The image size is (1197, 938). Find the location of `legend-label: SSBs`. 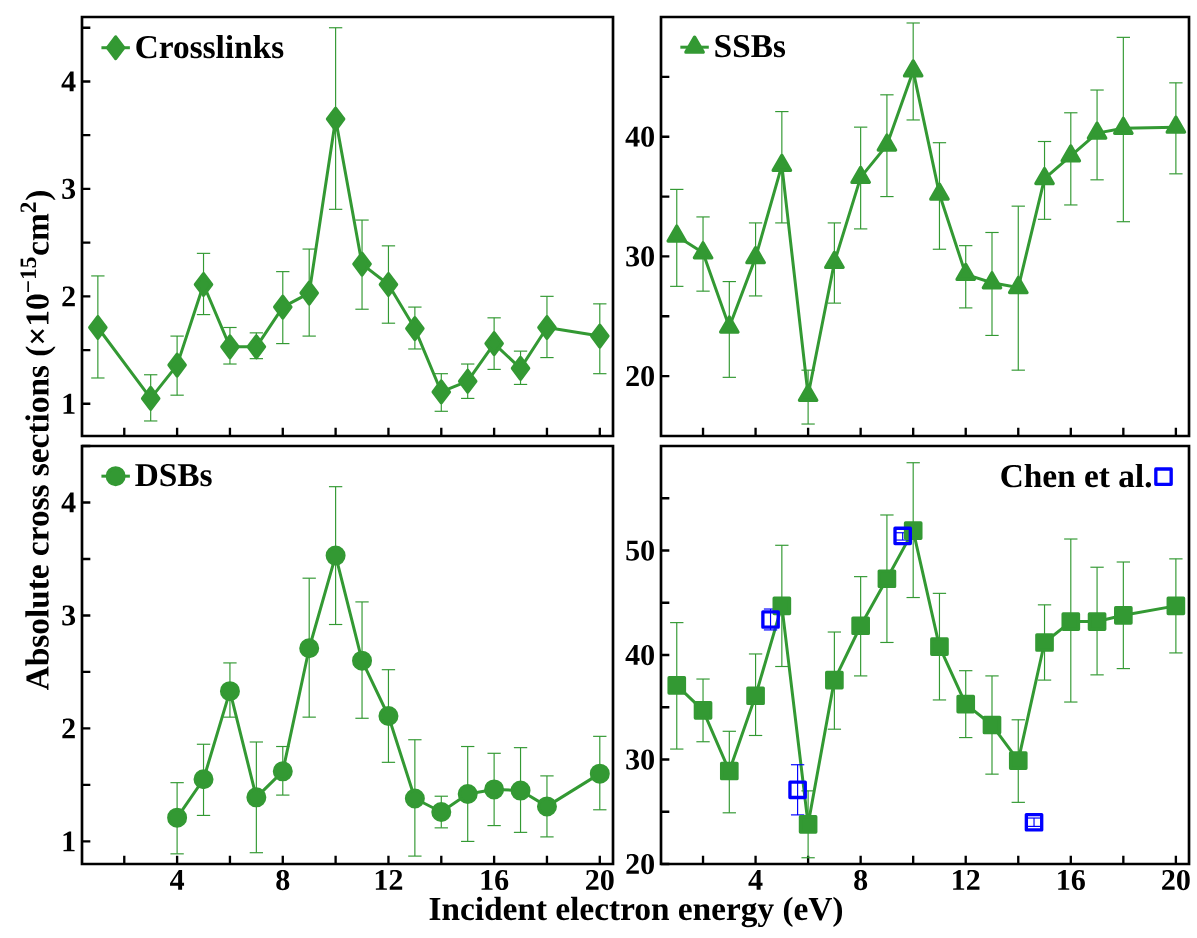

legend-label: SSBs is located at coordinates (750, 46).